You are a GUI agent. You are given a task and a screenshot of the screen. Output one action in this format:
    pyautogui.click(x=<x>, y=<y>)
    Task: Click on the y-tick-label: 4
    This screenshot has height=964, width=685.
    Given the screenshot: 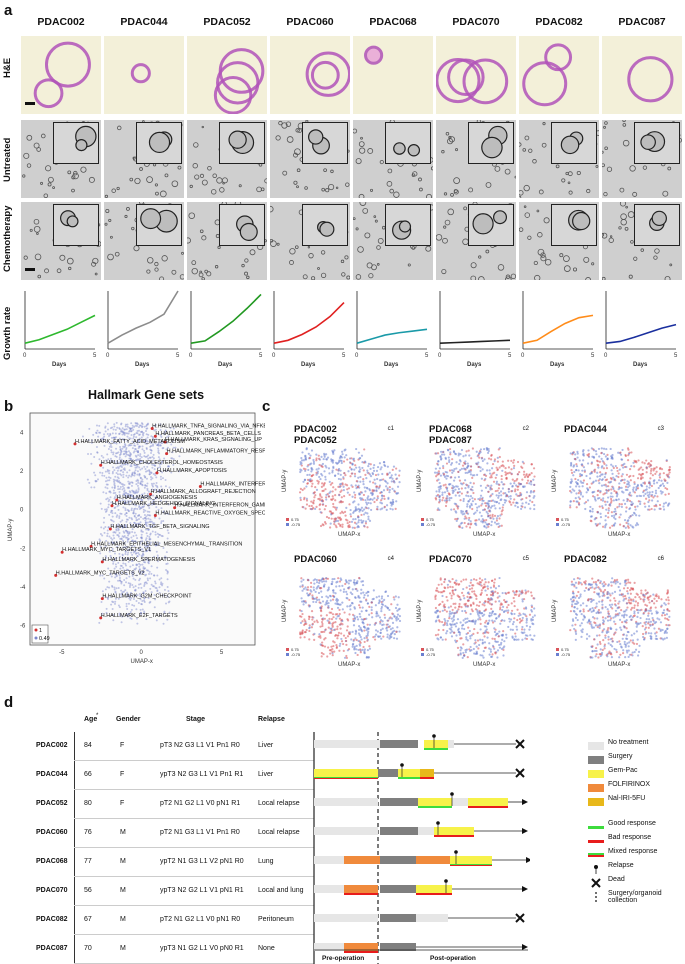 What is the action you would take?
    pyautogui.click(x=22, y=433)
    